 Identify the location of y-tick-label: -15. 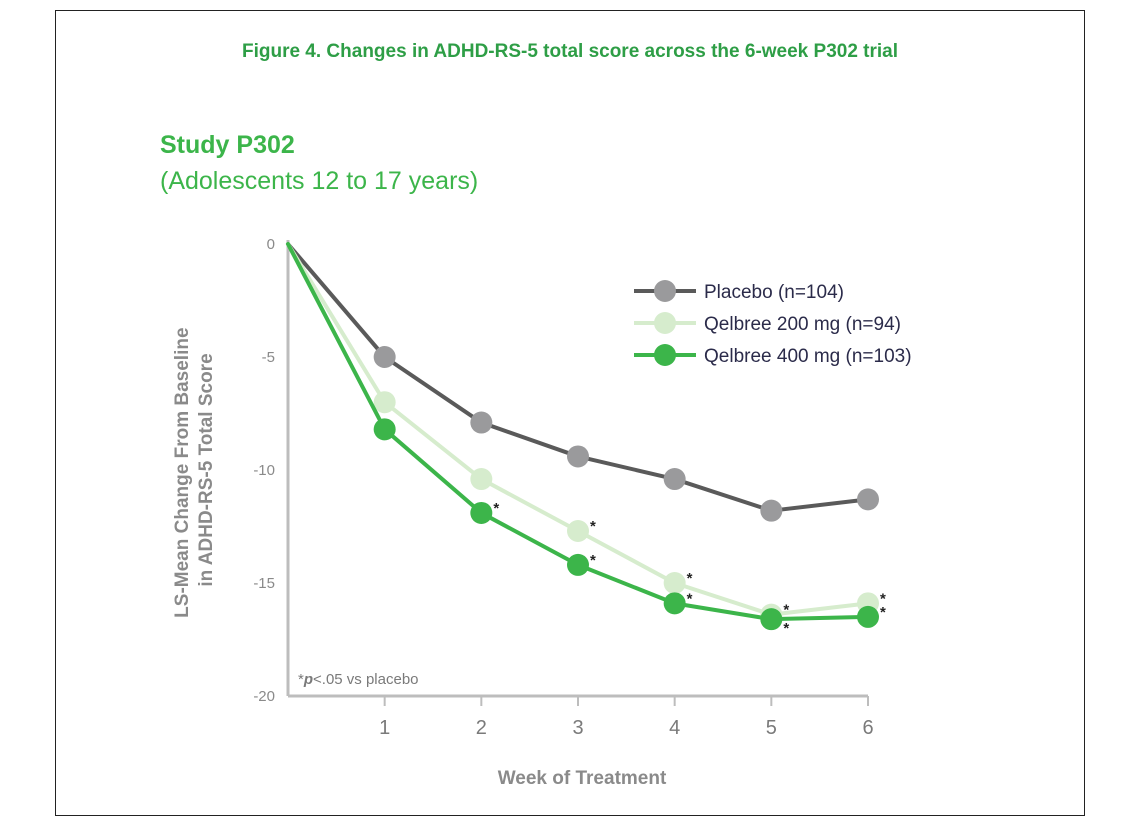
(264, 583).